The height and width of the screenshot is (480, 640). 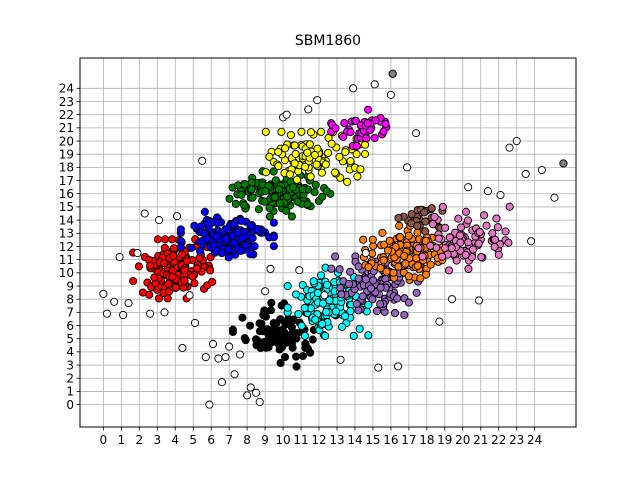 I want to click on x-tick-label: 21, so click(x=480, y=440).